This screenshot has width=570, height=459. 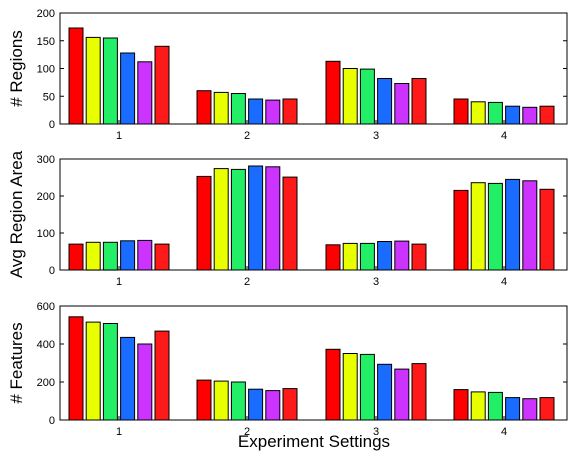 What do you see at coordinates (513, 409) in the screenshot?
I see `bar-p3-g4-s4` at bounding box center [513, 409].